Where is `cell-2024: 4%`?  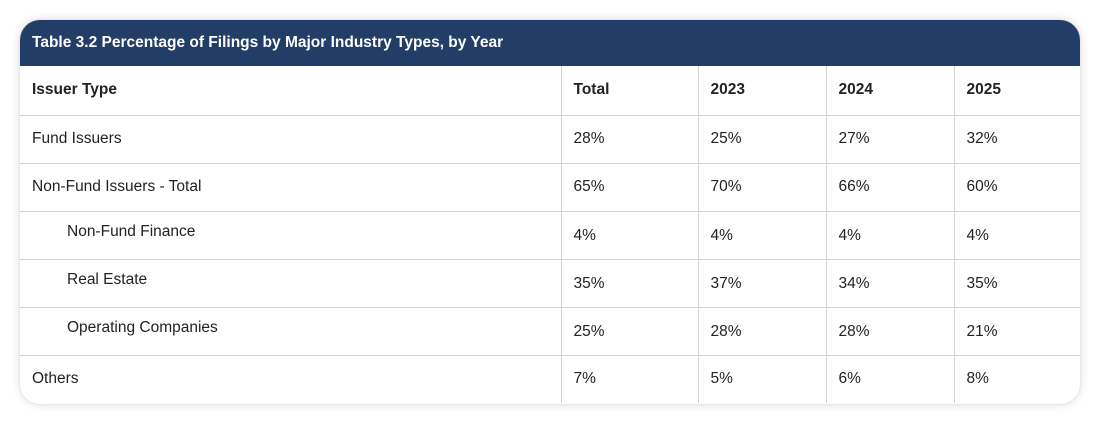 cell-2024: 4% is located at coordinates (890, 235).